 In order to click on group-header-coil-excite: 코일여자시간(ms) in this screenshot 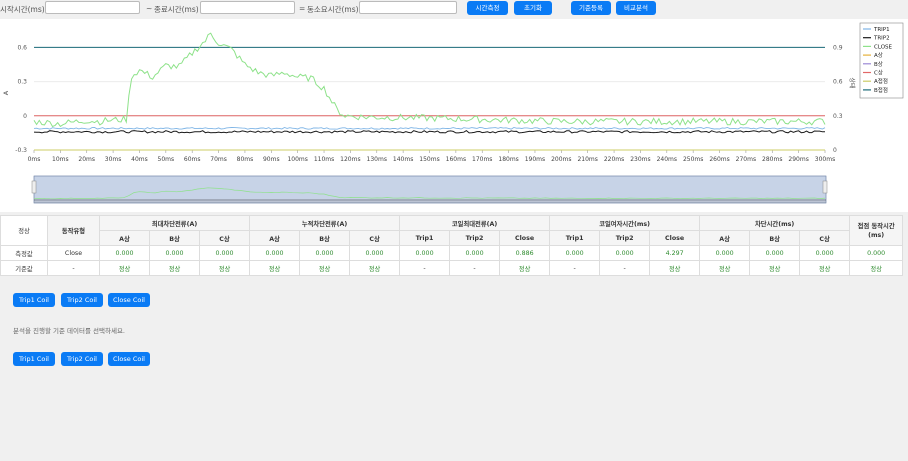, I will do `click(625, 223)`.